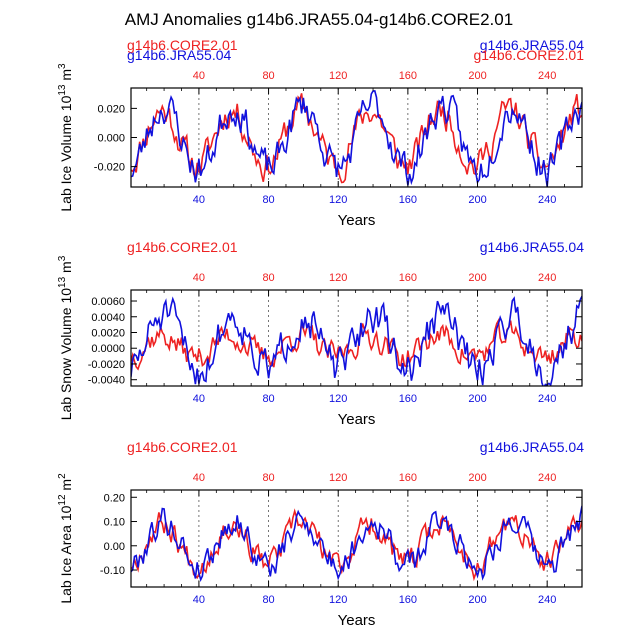  Describe the element at coordinates (112, 571) in the screenshot. I see `y-tick-label: -0.10` at that location.